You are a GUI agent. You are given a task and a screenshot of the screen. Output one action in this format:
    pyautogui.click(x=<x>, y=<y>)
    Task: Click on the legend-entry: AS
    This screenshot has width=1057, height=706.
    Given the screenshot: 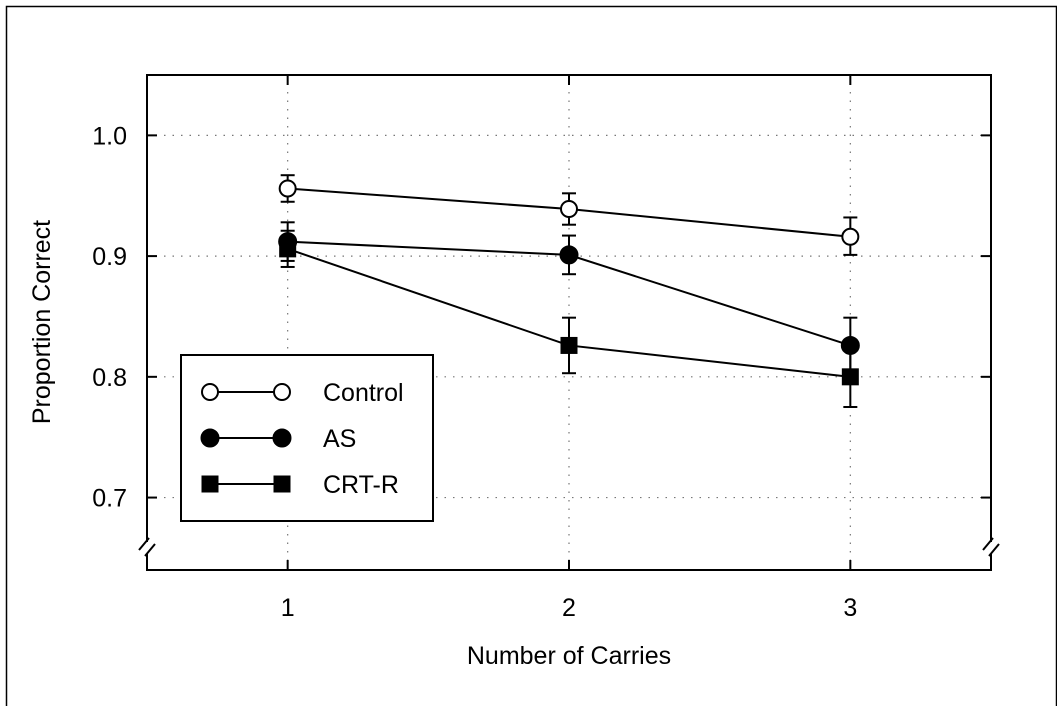 What is the action you would take?
    pyautogui.click(x=278, y=439)
    